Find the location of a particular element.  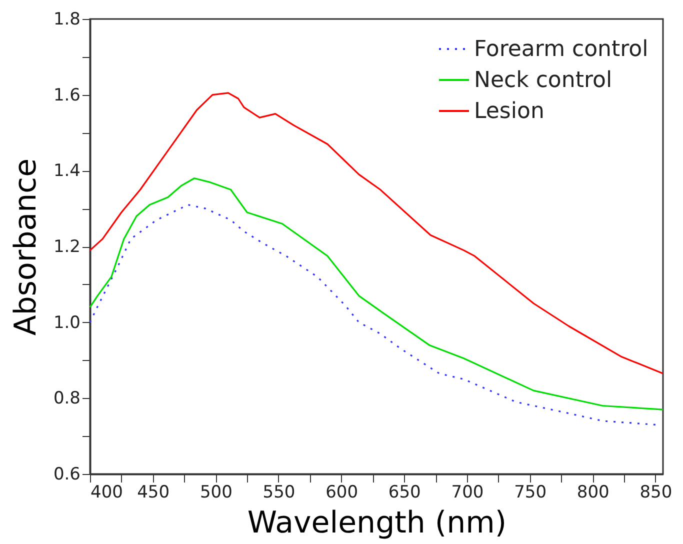

y-tick-label: 1.8 is located at coordinates (66, 20).